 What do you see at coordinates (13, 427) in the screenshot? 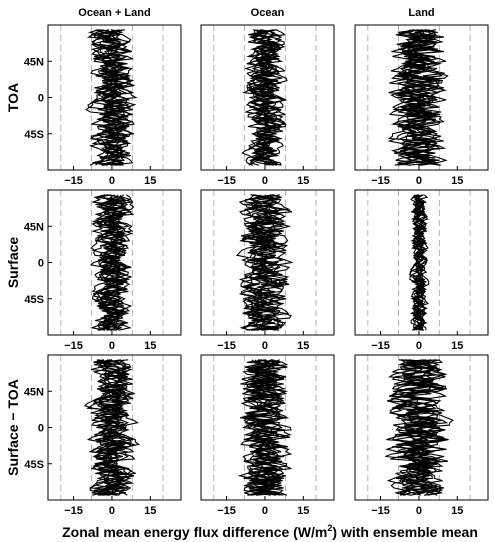
I see `row-label-surface-toa: Surface − TOA` at bounding box center [13, 427].